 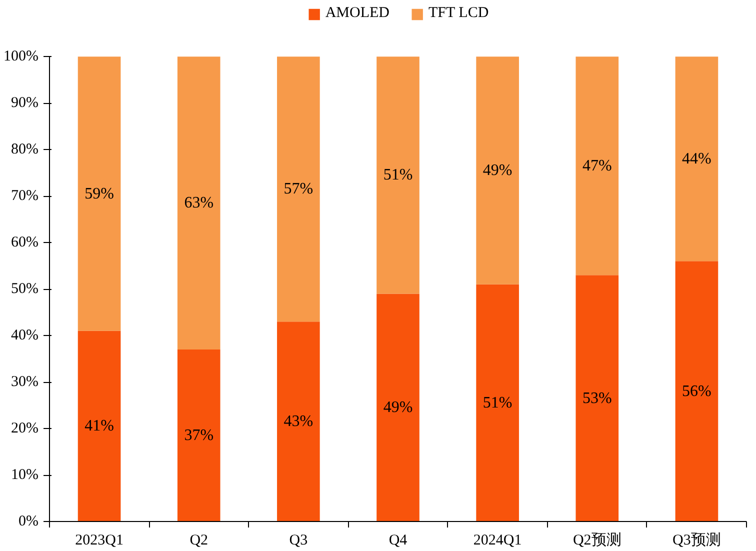 I want to click on y-tick-label: 90%, so click(x=25, y=103).